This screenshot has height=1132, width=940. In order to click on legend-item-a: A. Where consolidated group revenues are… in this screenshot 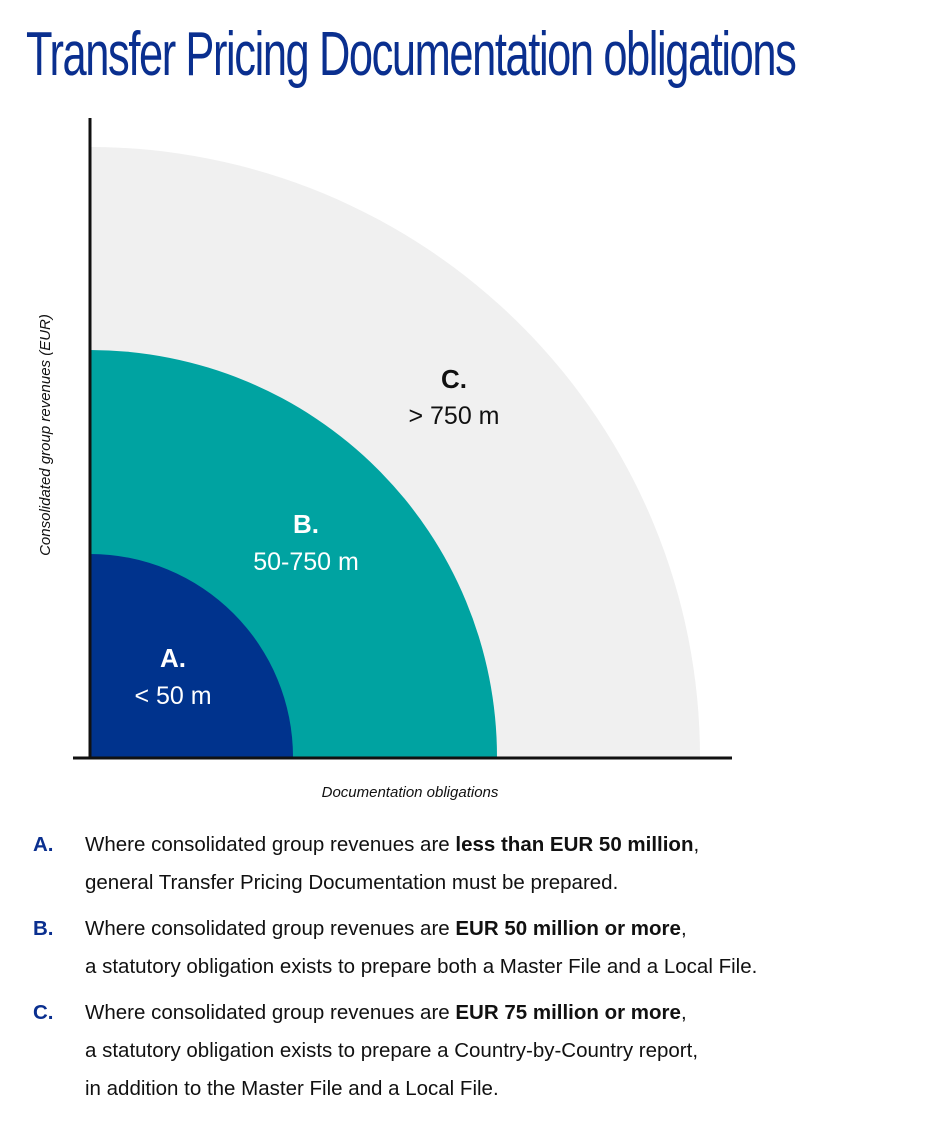, I will do `click(483, 864)`.